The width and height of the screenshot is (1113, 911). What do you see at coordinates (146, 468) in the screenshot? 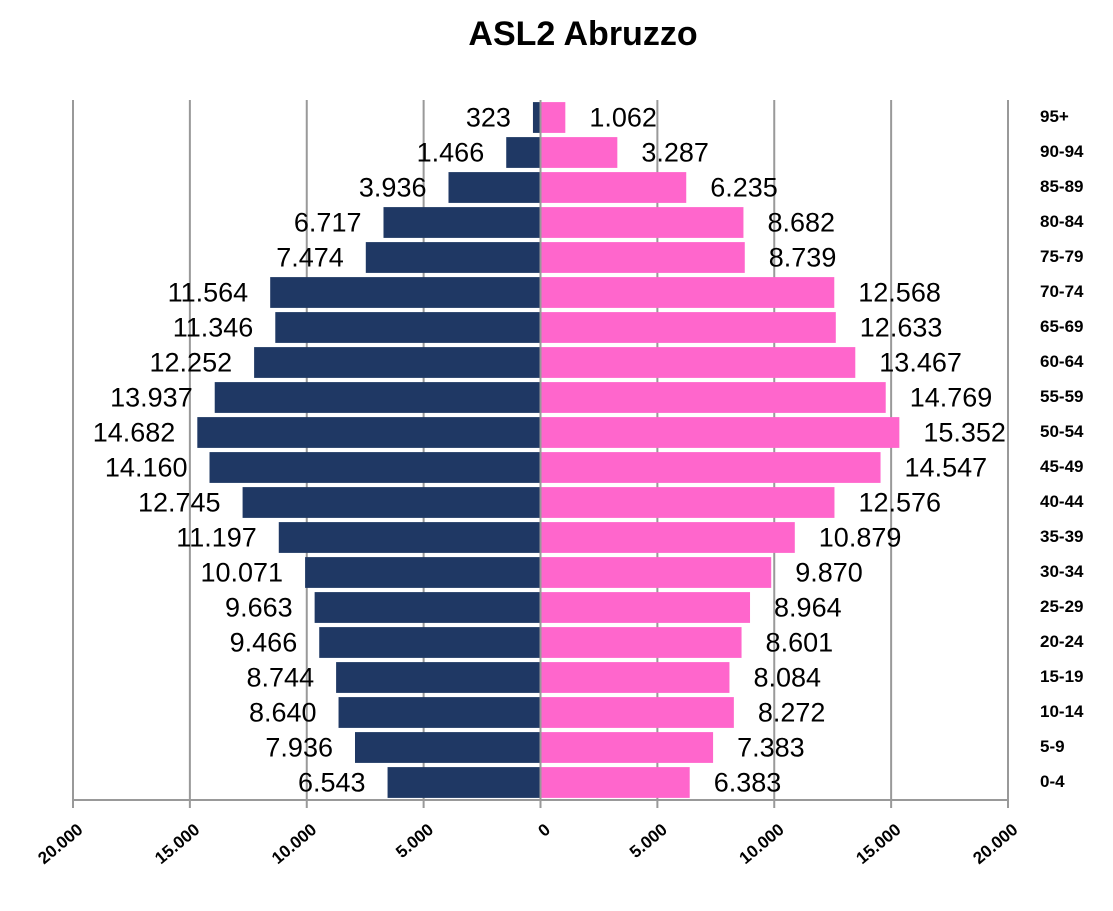
I see `value-label: 14.160` at bounding box center [146, 468].